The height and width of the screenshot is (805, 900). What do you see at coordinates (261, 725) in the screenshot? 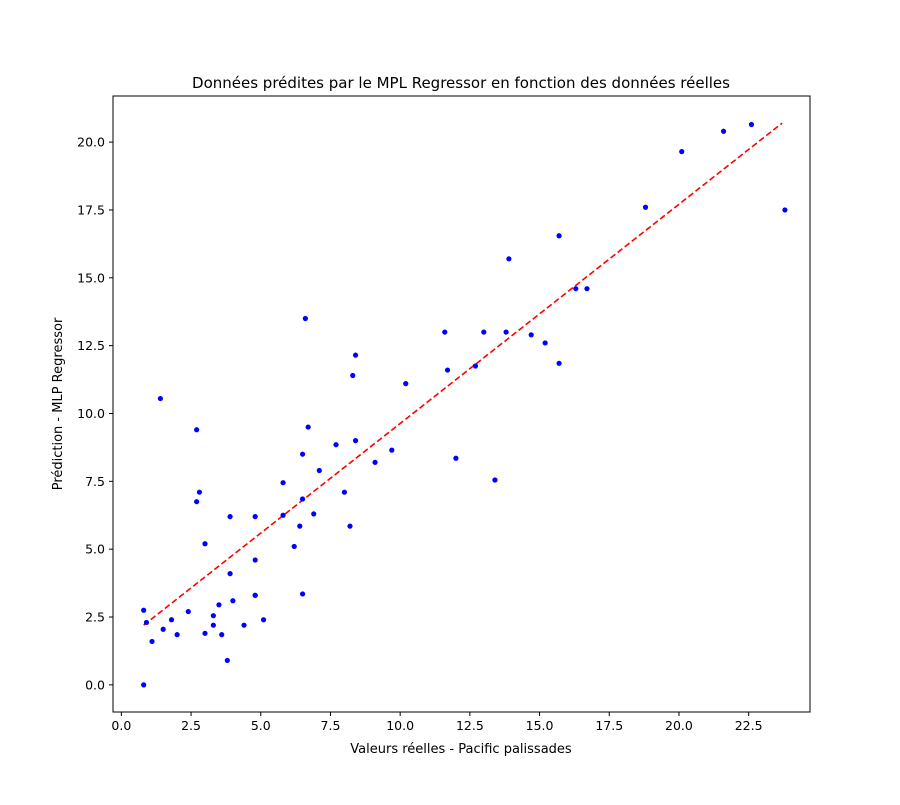
I see `x-tick-label: 5.0` at bounding box center [261, 725].